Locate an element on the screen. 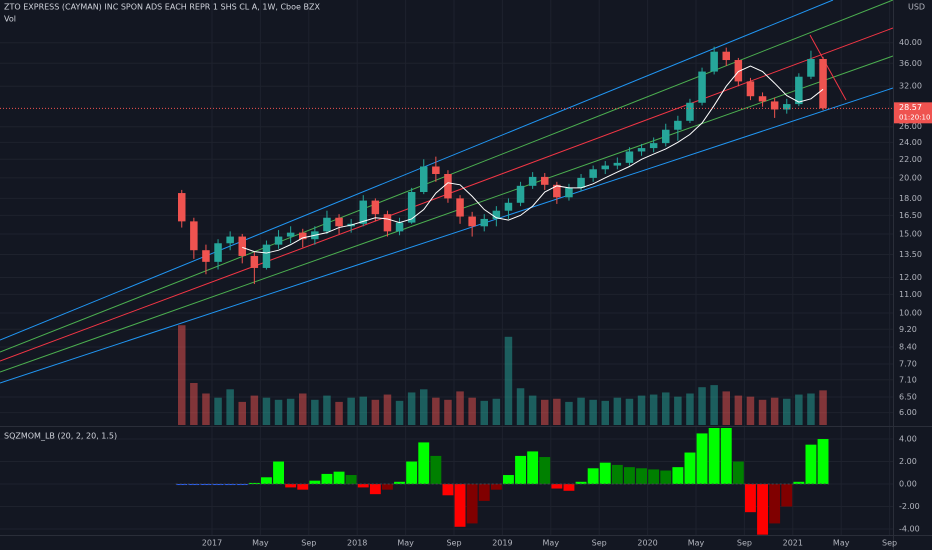 This screenshot has height=550, width=932. y-tick-label: -4.00 is located at coordinates (909, 529).